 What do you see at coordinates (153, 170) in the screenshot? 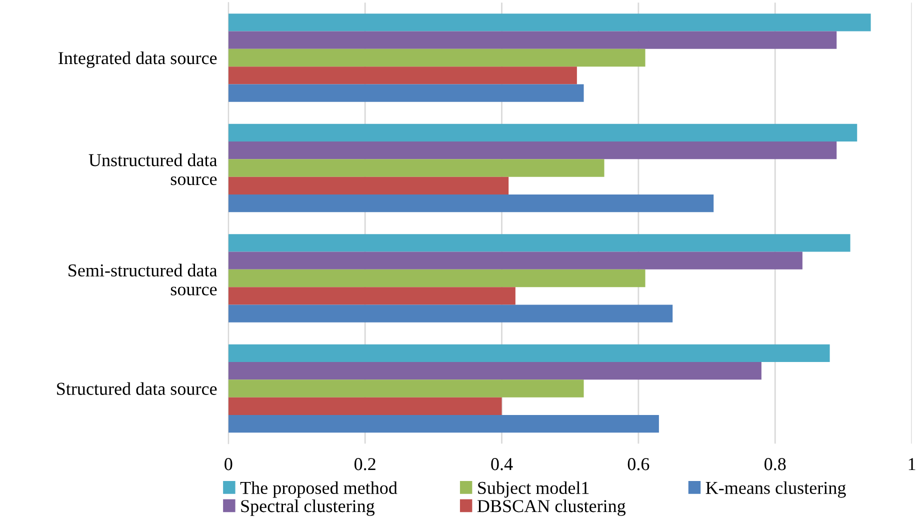
I see `y-tick-label: Unstructured data source` at bounding box center [153, 170].